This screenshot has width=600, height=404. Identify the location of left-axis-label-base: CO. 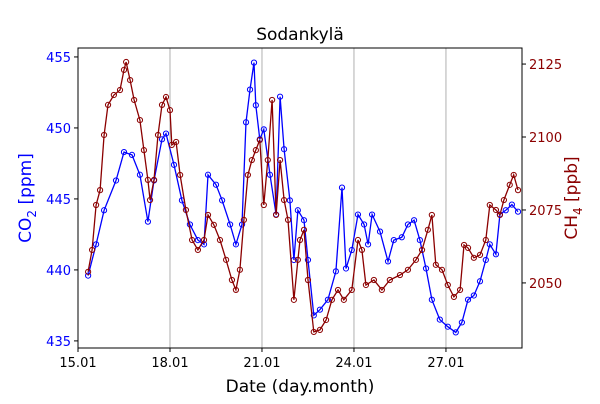
(26, 230).